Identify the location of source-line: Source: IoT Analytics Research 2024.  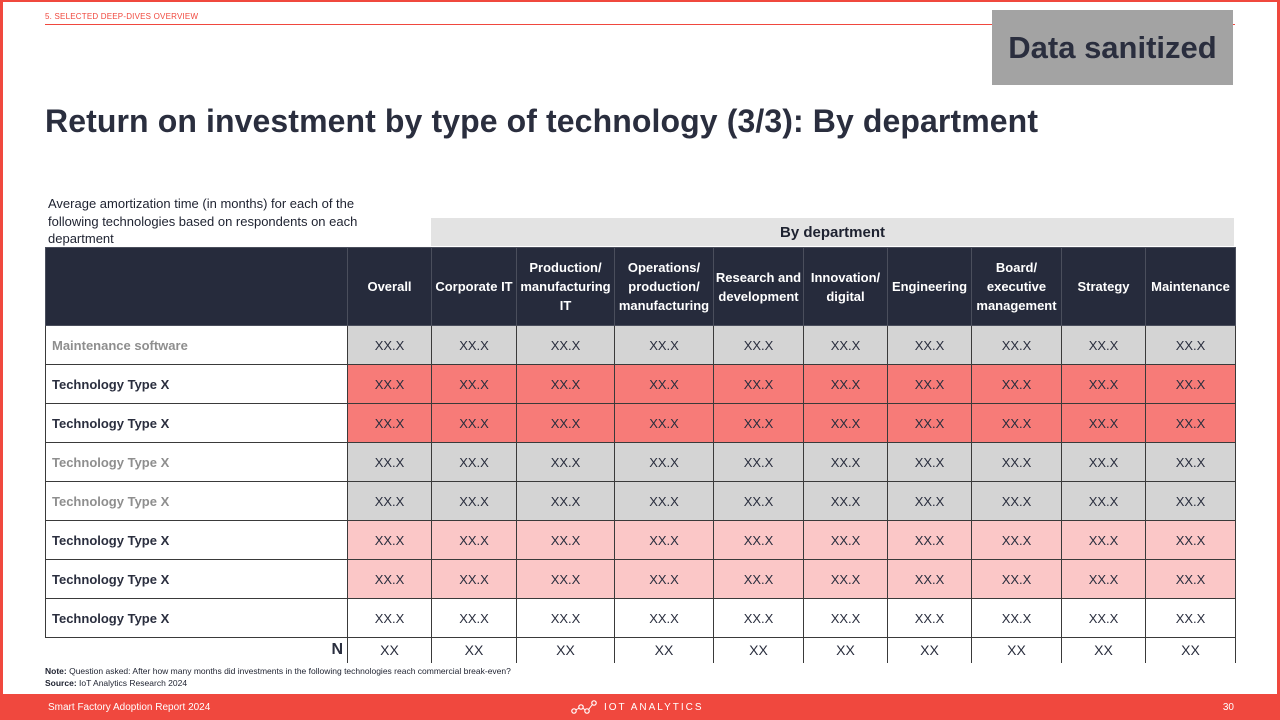
(278, 683).